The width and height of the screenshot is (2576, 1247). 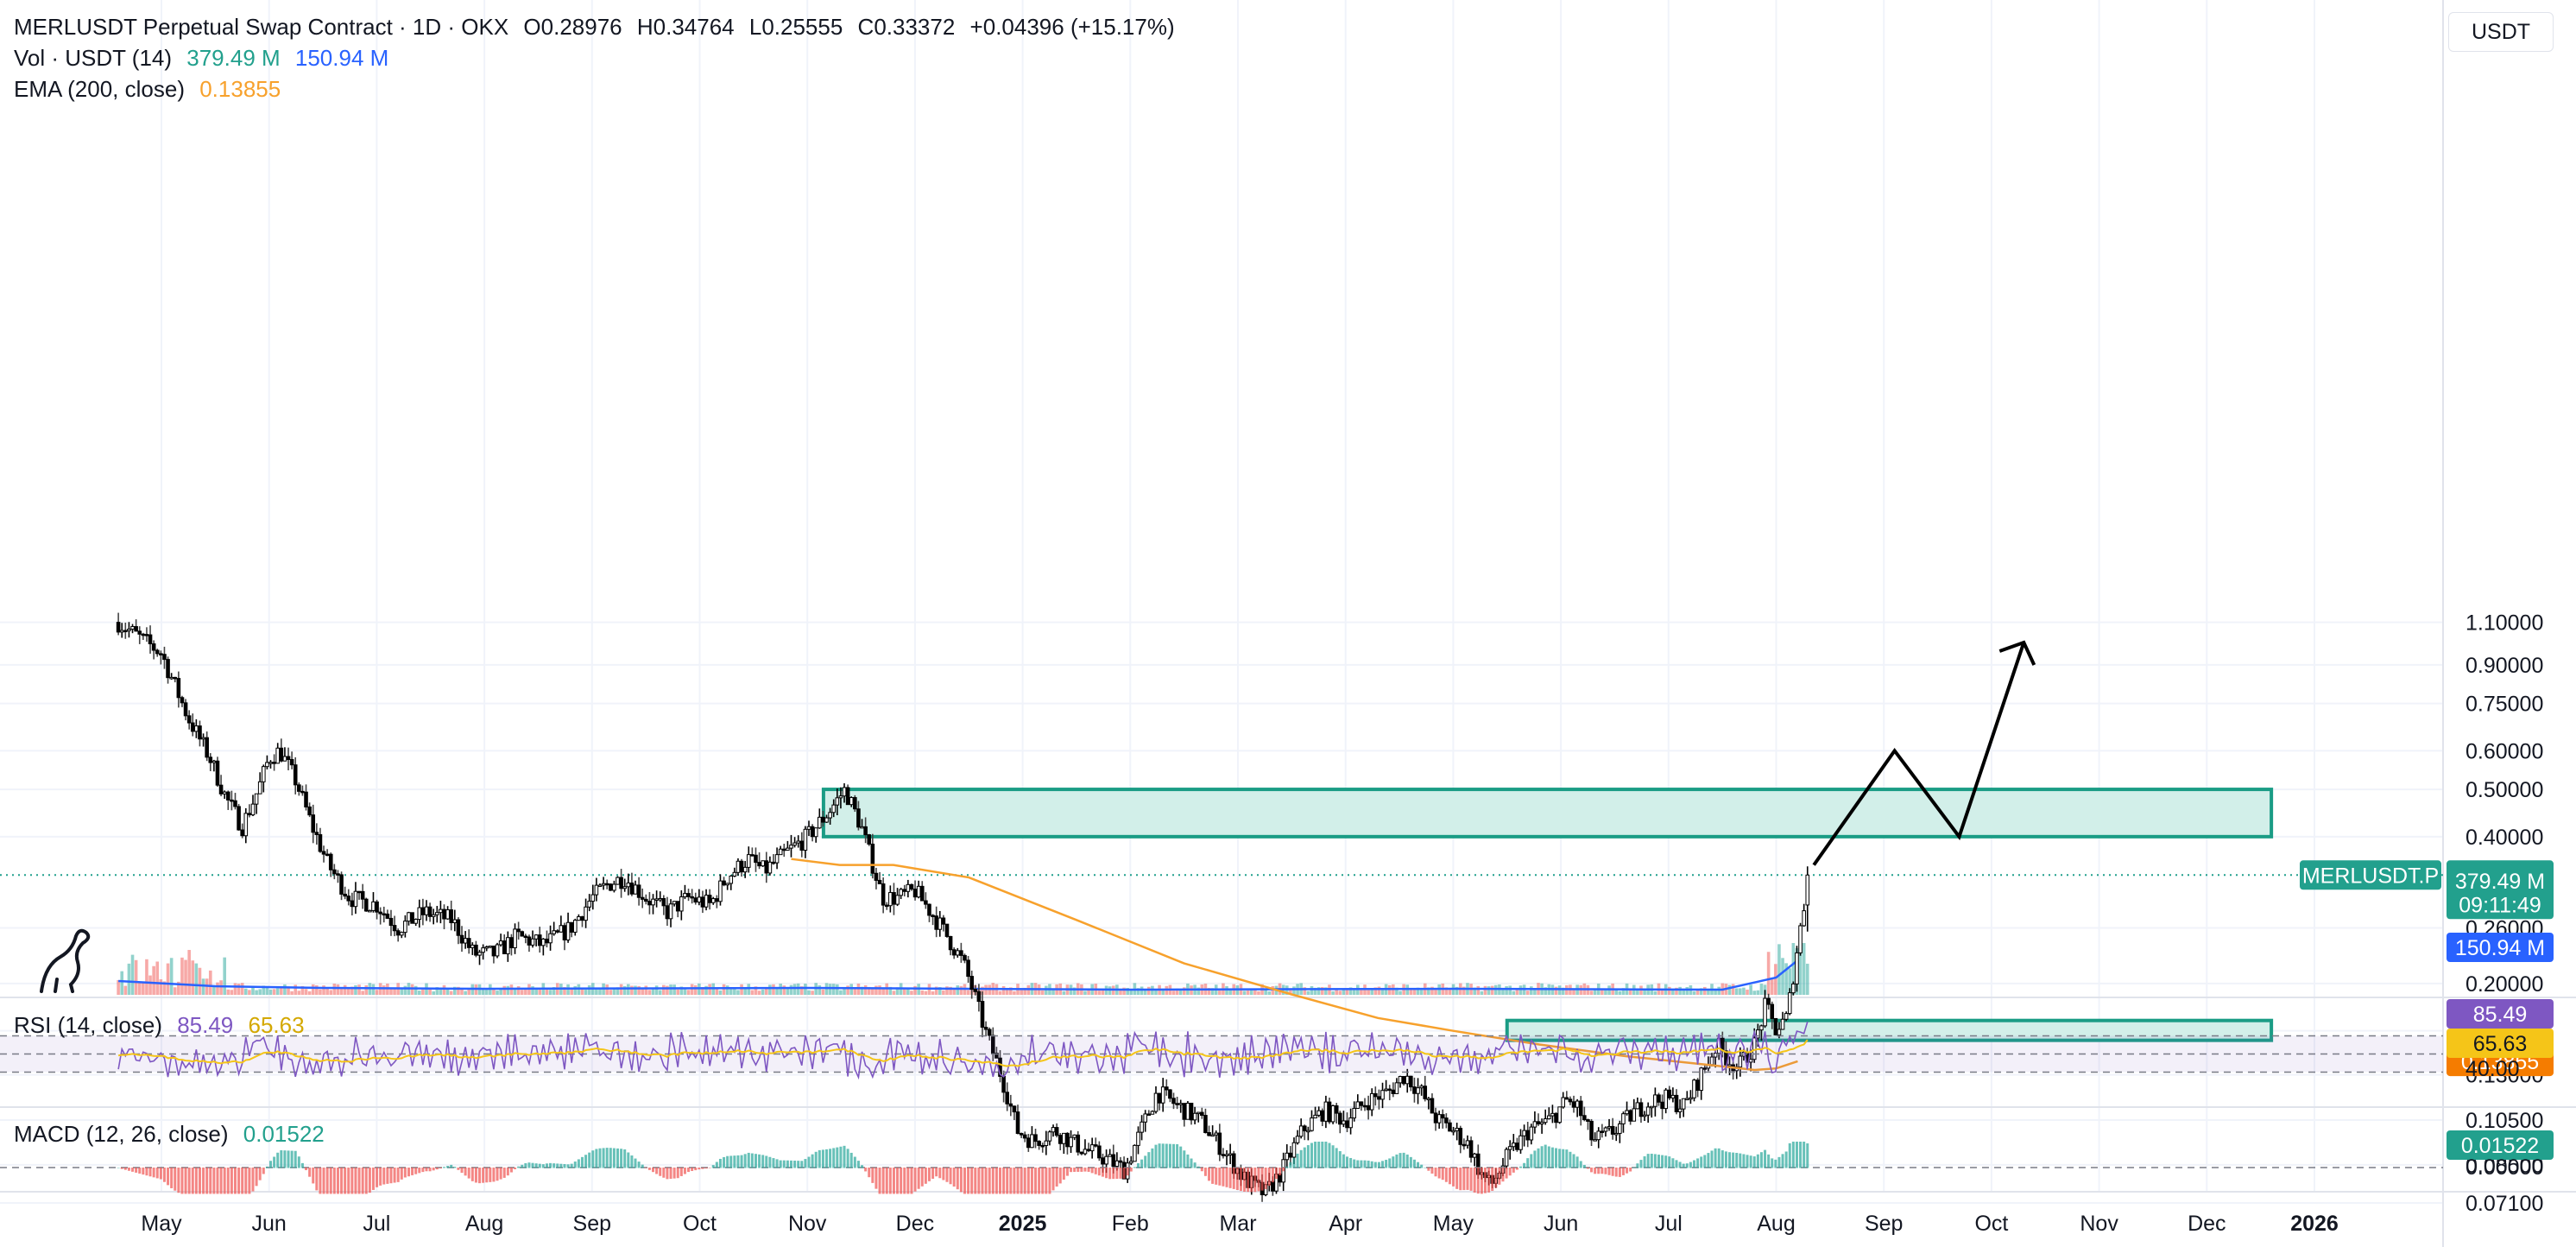 What do you see at coordinates (376, 1224) in the screenshot?
I see `time-tick-label: Jul` at bounding box center [376, 1224].